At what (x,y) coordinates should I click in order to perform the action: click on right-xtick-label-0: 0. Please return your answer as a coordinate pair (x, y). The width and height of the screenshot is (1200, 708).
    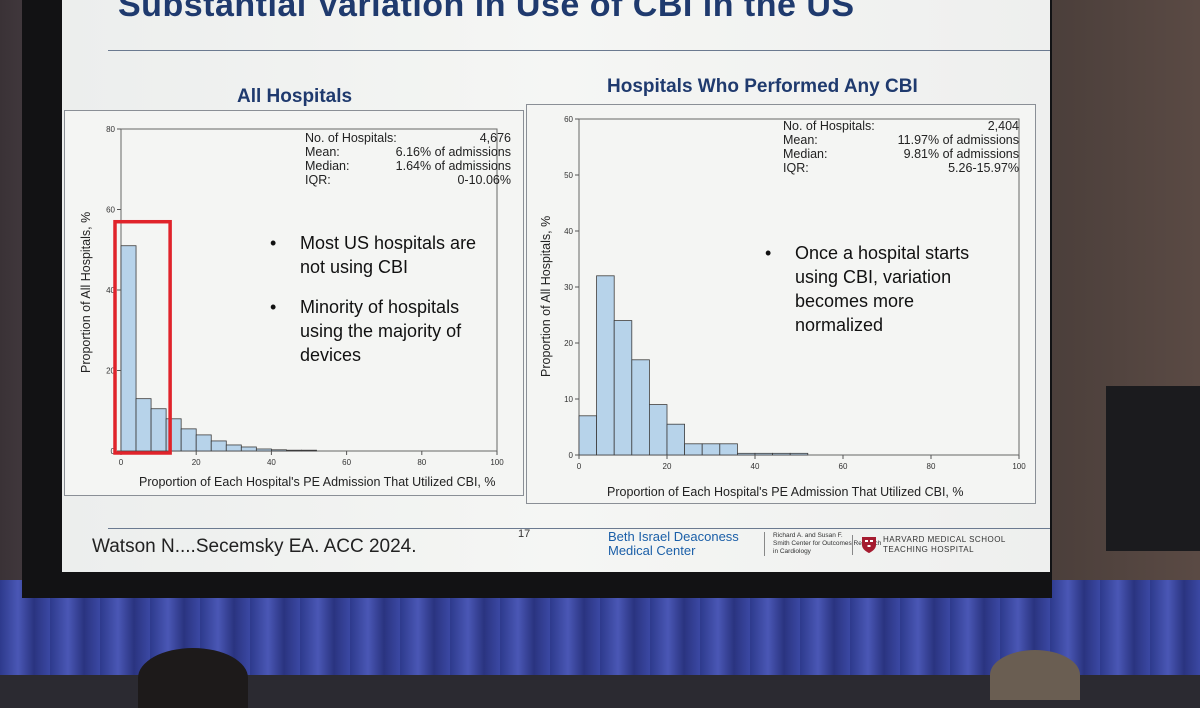
    Looking at the image, I should click on (579, 466).